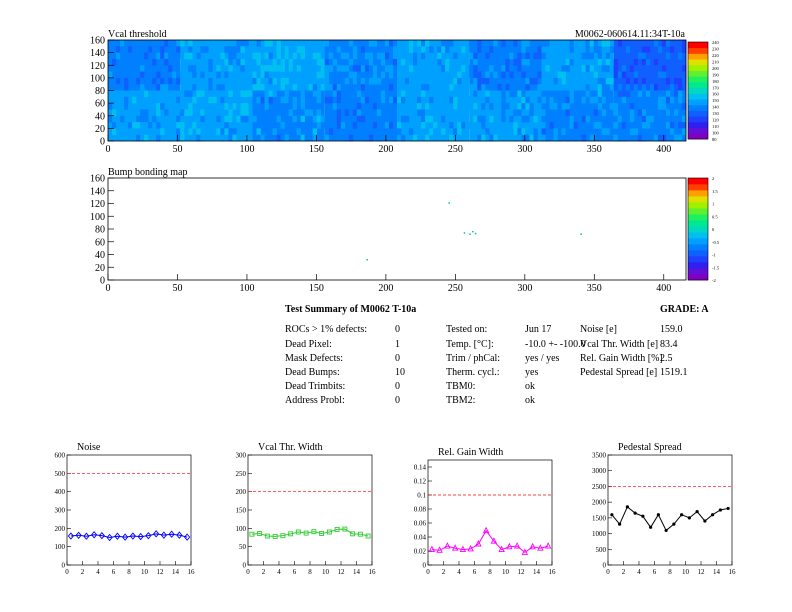  I want to click on vcal-scale-label: 120, so click(716, 120).